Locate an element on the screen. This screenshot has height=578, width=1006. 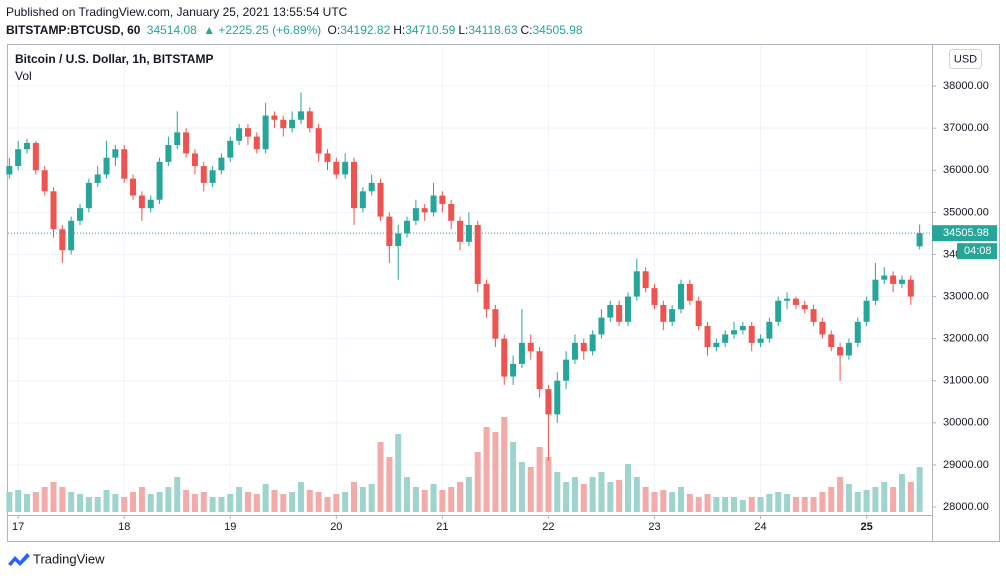
ohlc-value: 34192.82 is located at coordinates (365, 30).